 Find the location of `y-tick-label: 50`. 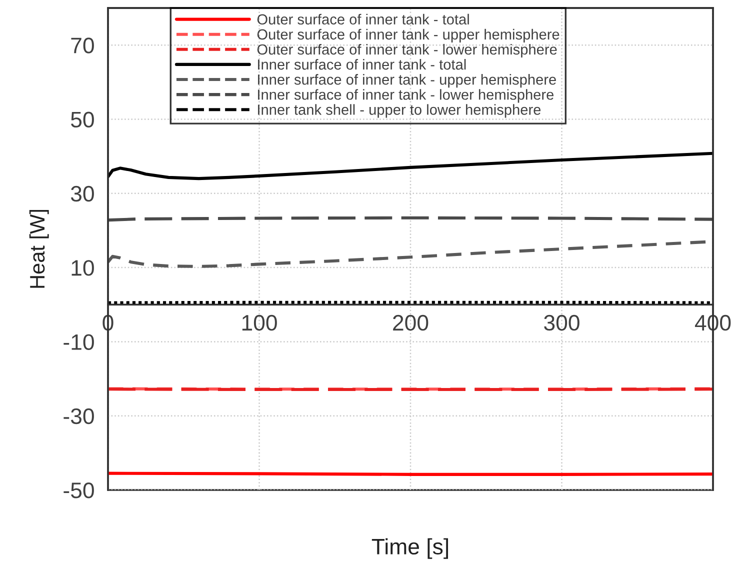

y-tick-label: 50 is located at coordinates (82, 120).